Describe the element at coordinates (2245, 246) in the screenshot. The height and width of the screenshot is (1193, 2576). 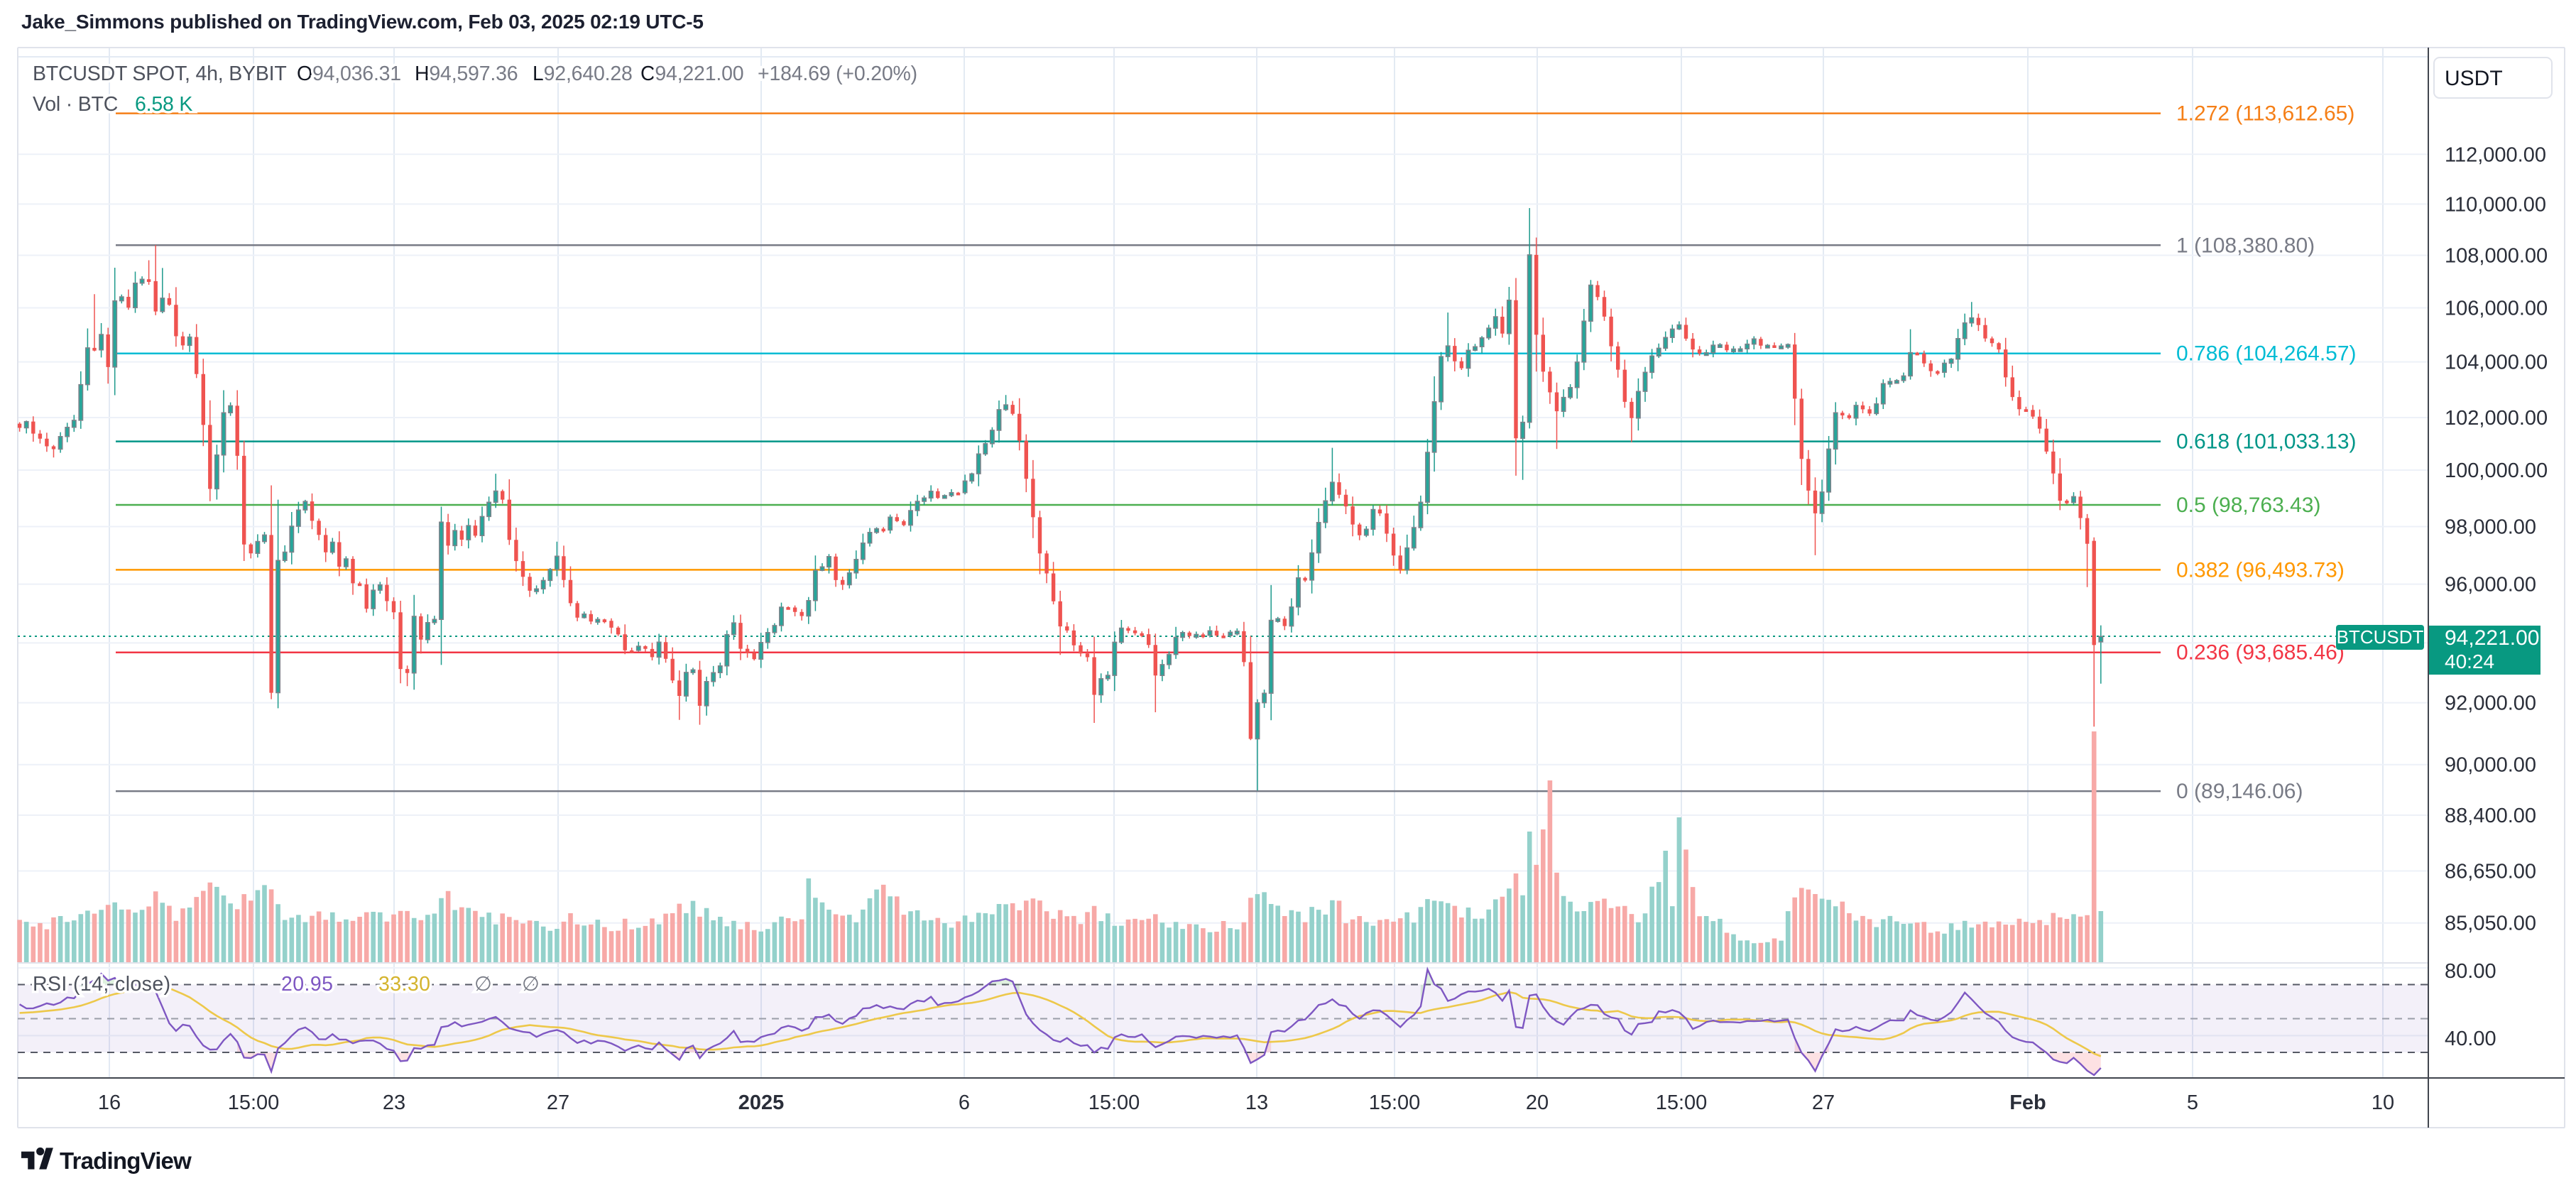
I see `svg-text: 1 (108,380.80)` at that location.